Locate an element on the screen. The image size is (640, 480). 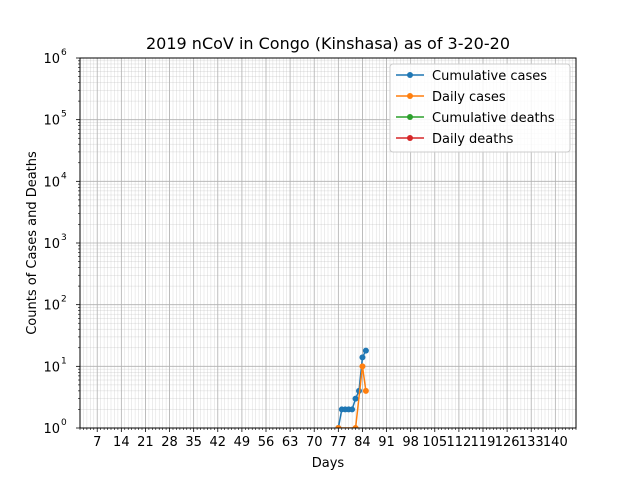
y-tick-exponent: 5 is located at coordinates (64, 115).